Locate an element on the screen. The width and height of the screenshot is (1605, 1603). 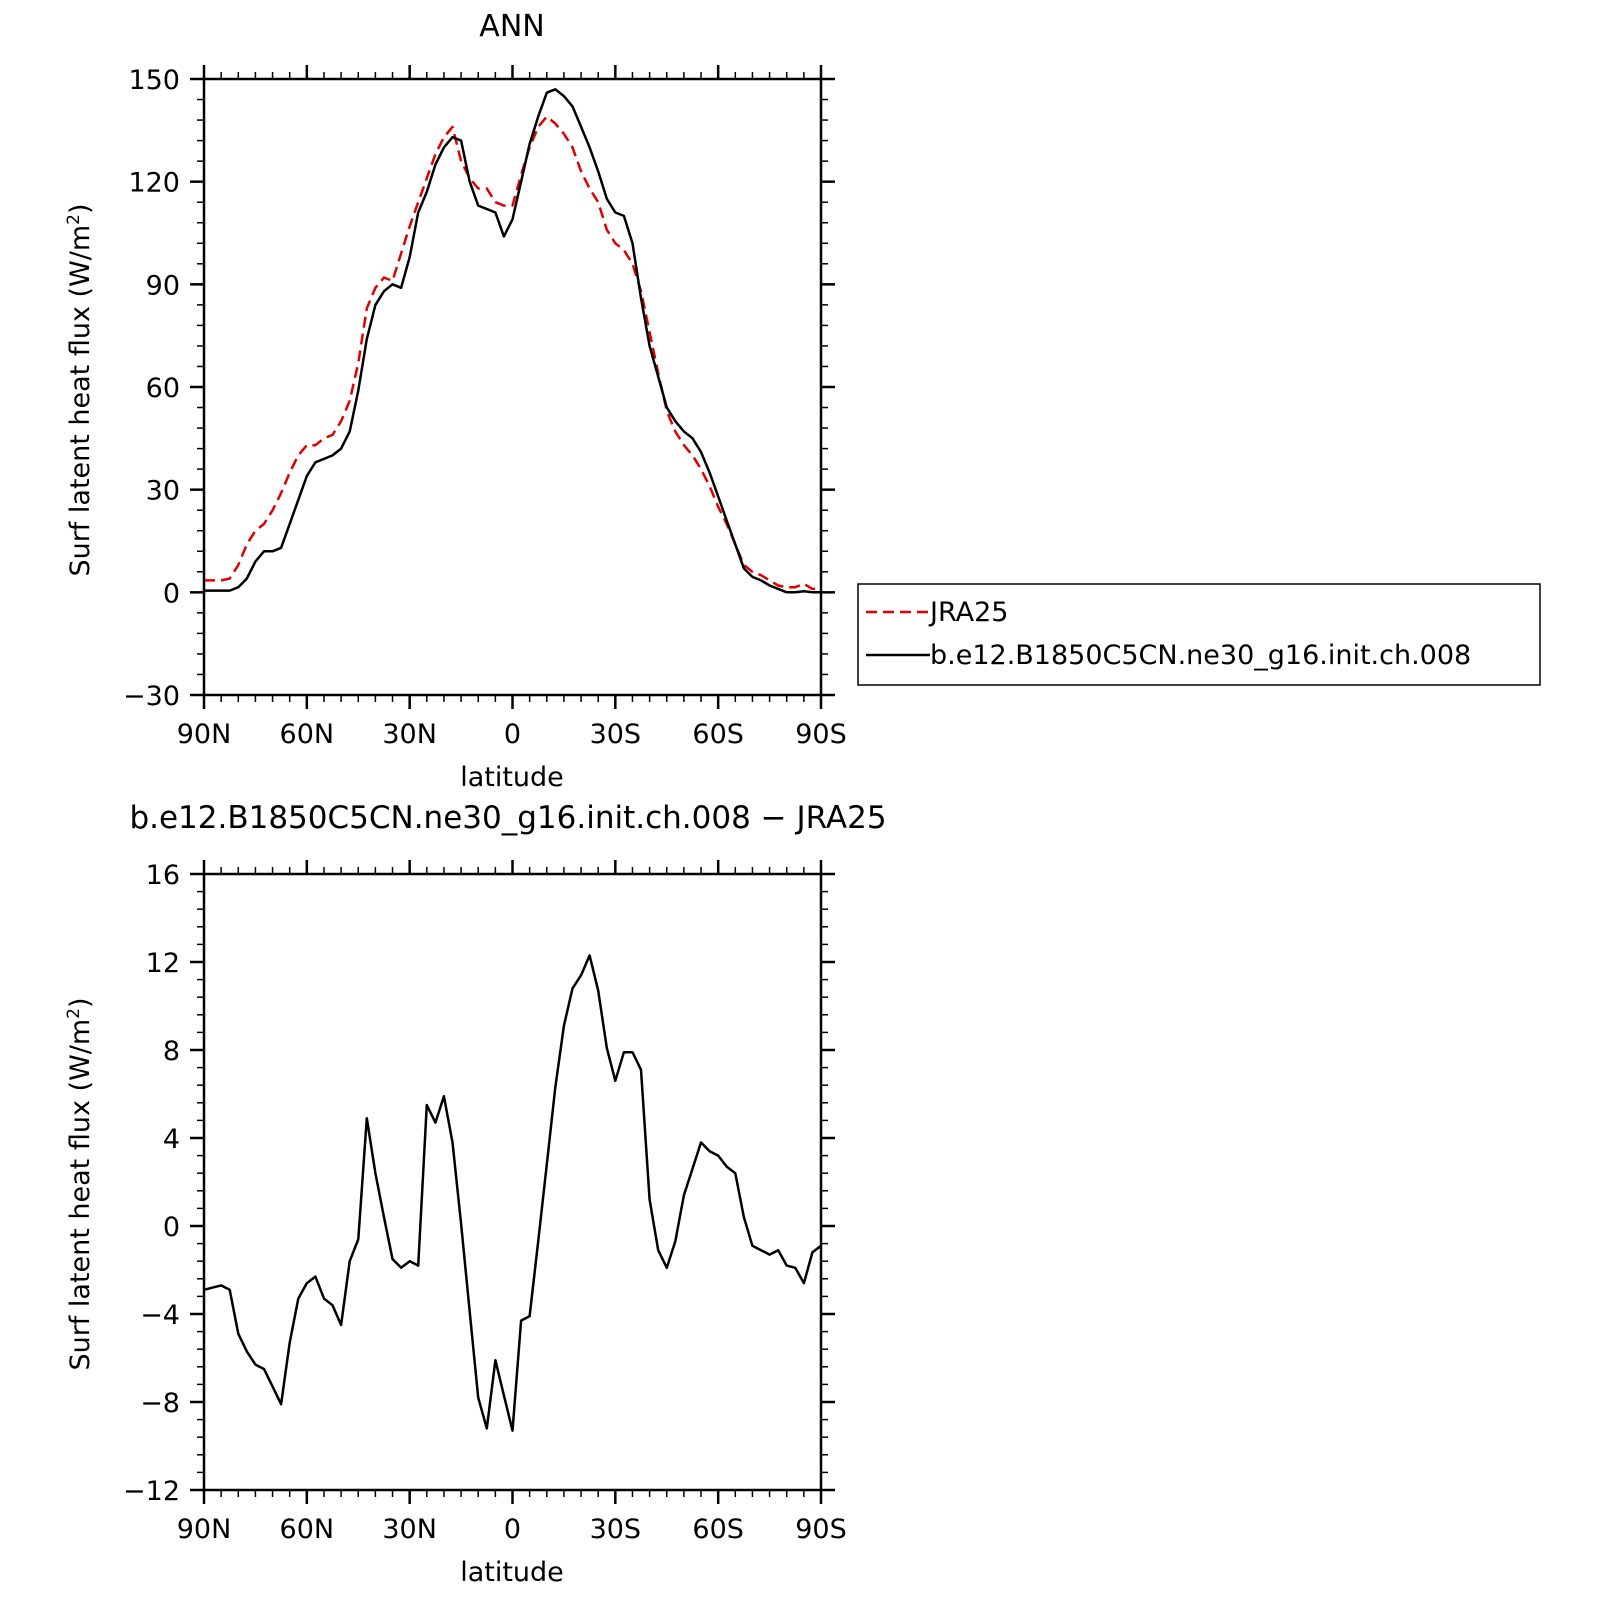
top-chart-title: ANN is located at coordinates (511, 26).